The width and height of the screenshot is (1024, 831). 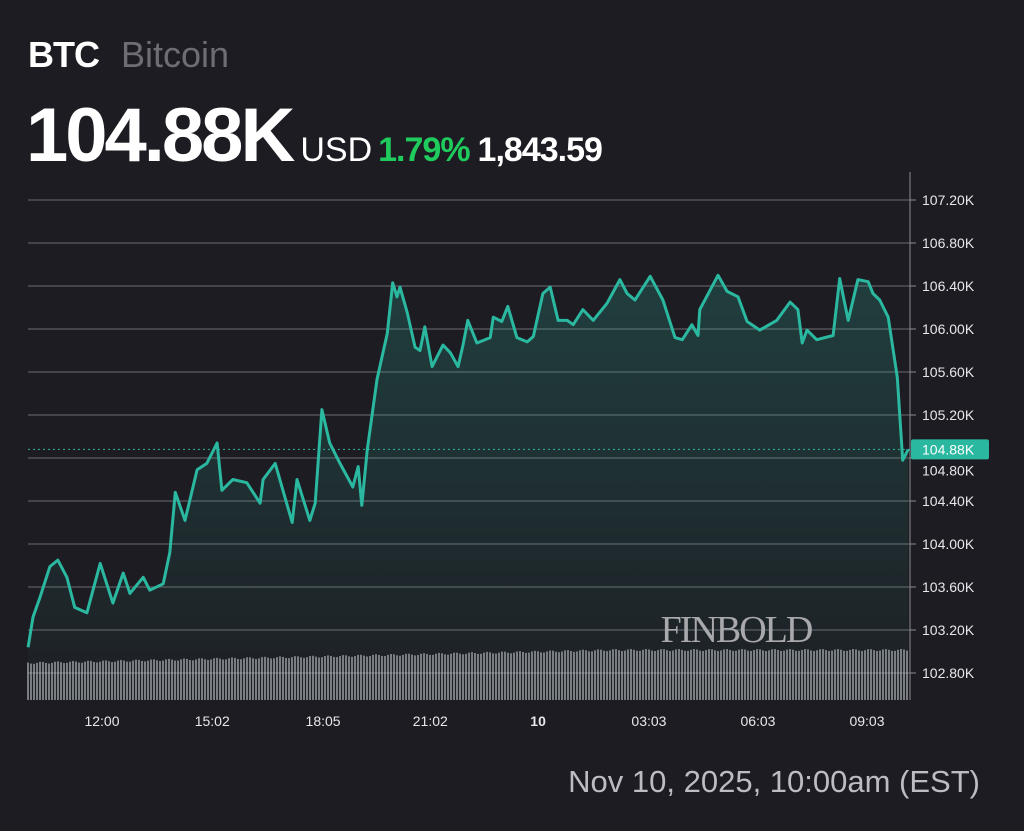 I want to click on y-tick-label: 104.80K, so click(x=948, y=470).